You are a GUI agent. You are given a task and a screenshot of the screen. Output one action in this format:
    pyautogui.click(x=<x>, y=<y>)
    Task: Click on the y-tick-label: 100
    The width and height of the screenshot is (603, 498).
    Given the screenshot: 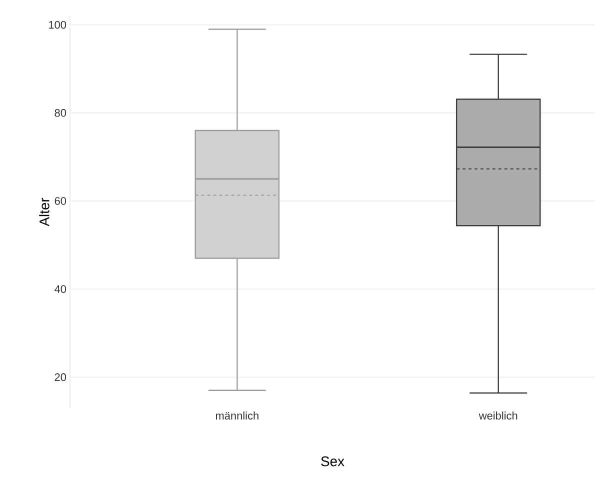 What is the action you would take?
    pyautogui.click(x=57, y=24)
    